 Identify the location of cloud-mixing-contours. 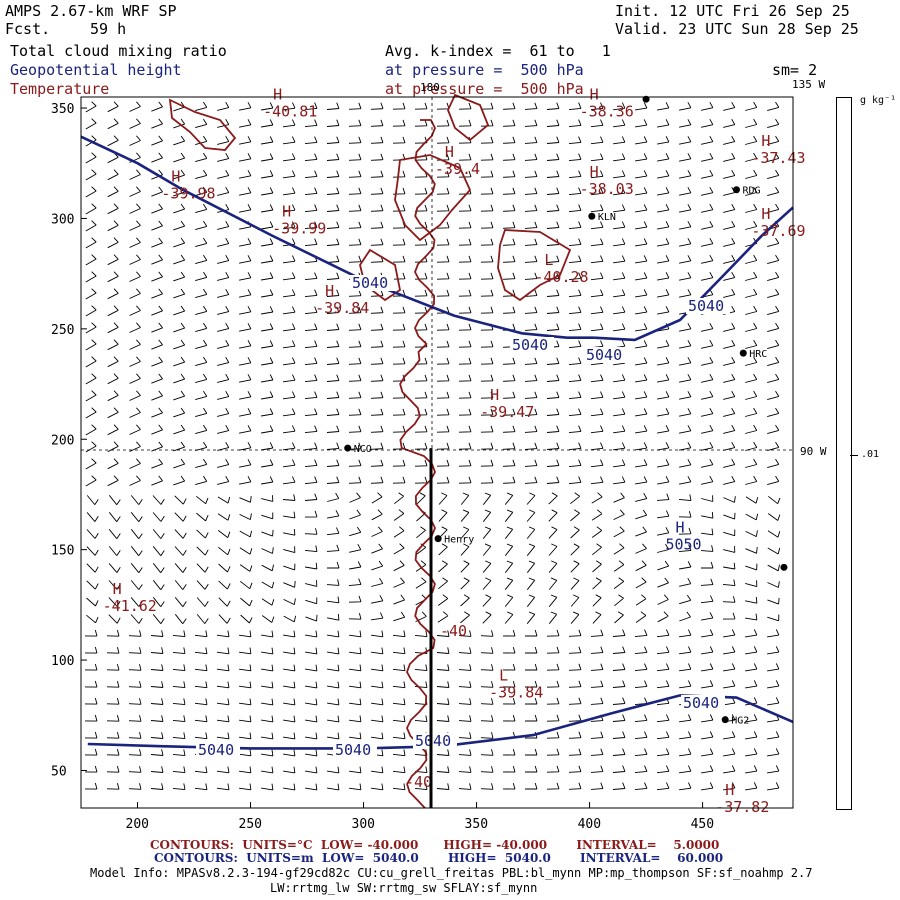
(370, 197).